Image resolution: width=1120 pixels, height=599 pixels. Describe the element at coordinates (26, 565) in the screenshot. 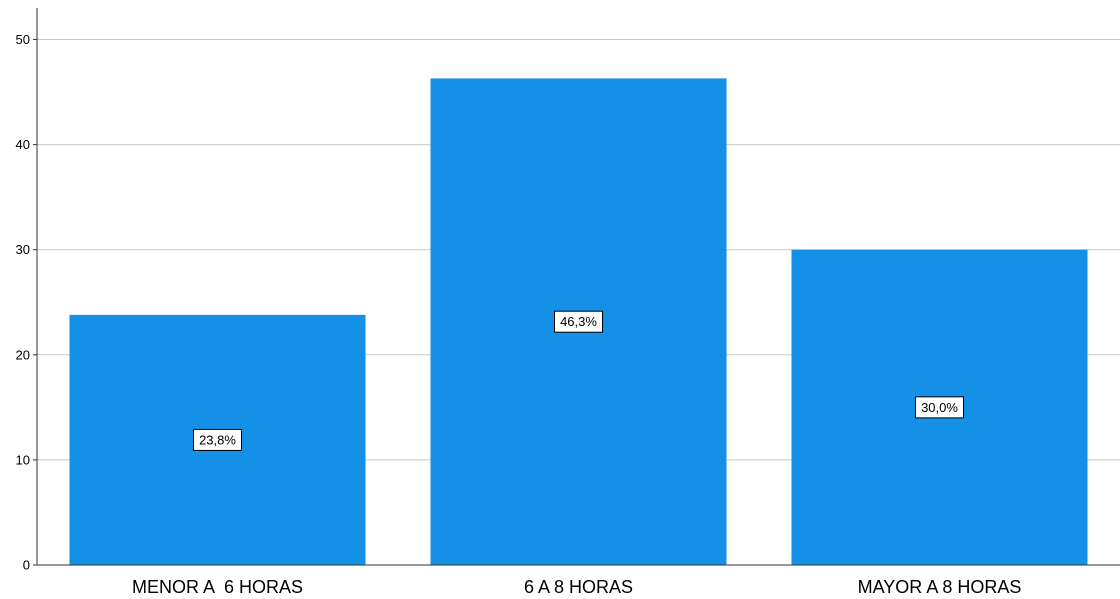

I see `y-tick-label: 0` at that location.